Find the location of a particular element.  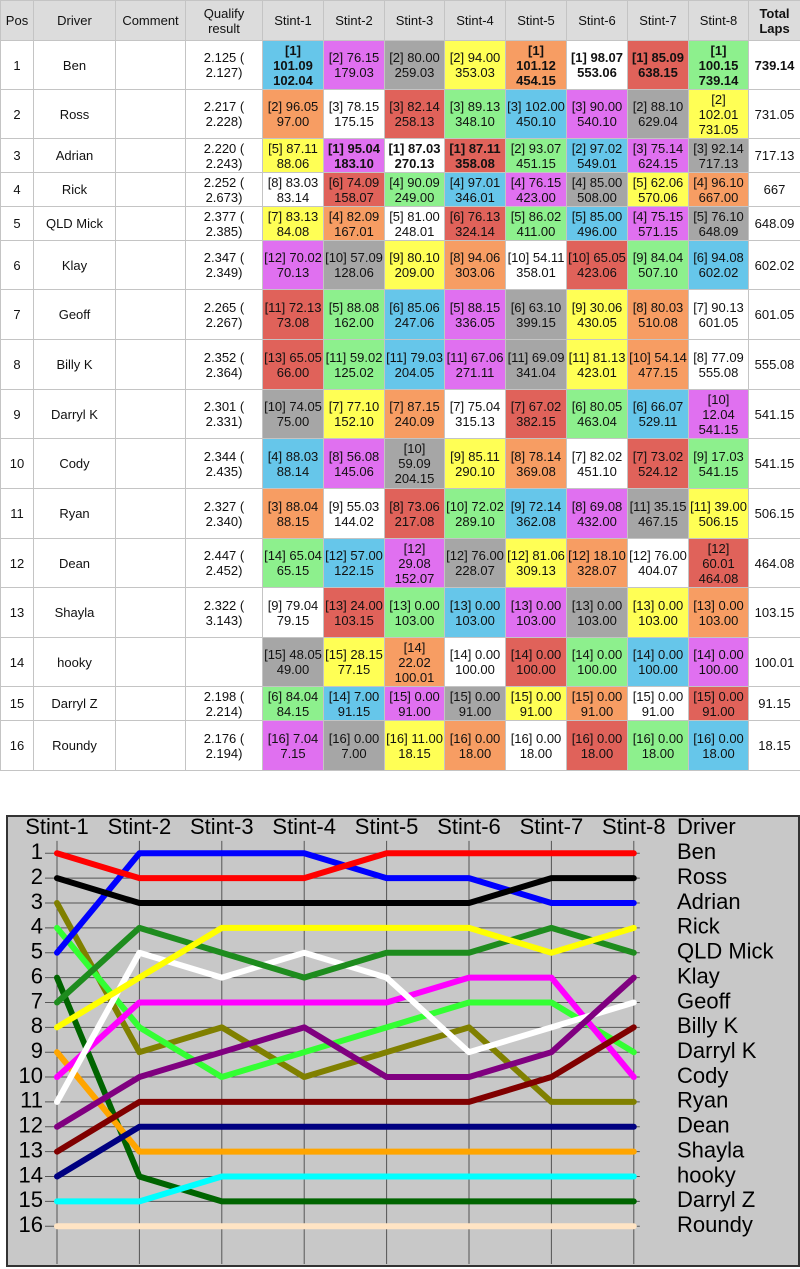

legend-entry: Cody is located at coordinates (702, 1075).